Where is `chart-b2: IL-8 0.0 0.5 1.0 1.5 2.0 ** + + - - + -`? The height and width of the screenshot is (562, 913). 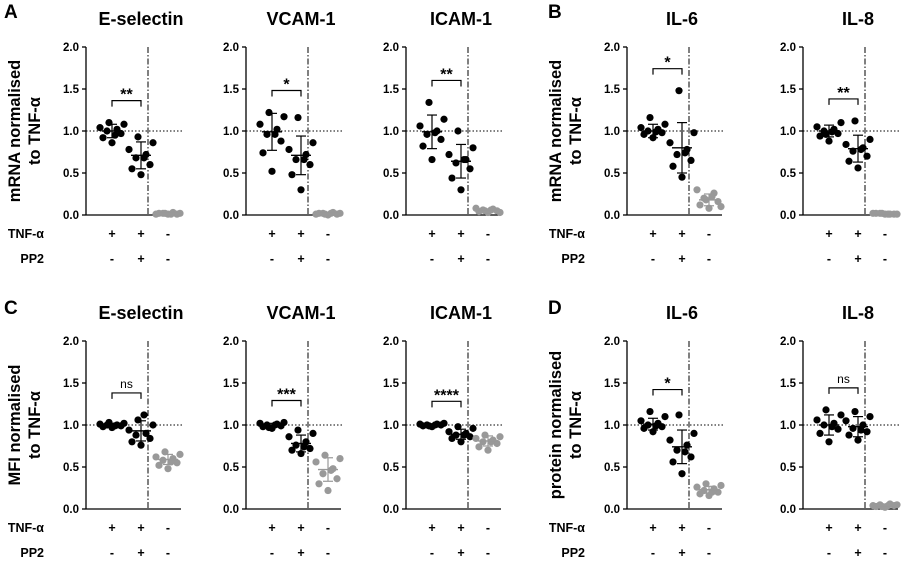 chart-b2: IL-8 0.0 0.5 1.0 1.5 2.0 ** + + - - + - is located at coordinates (840, 137).